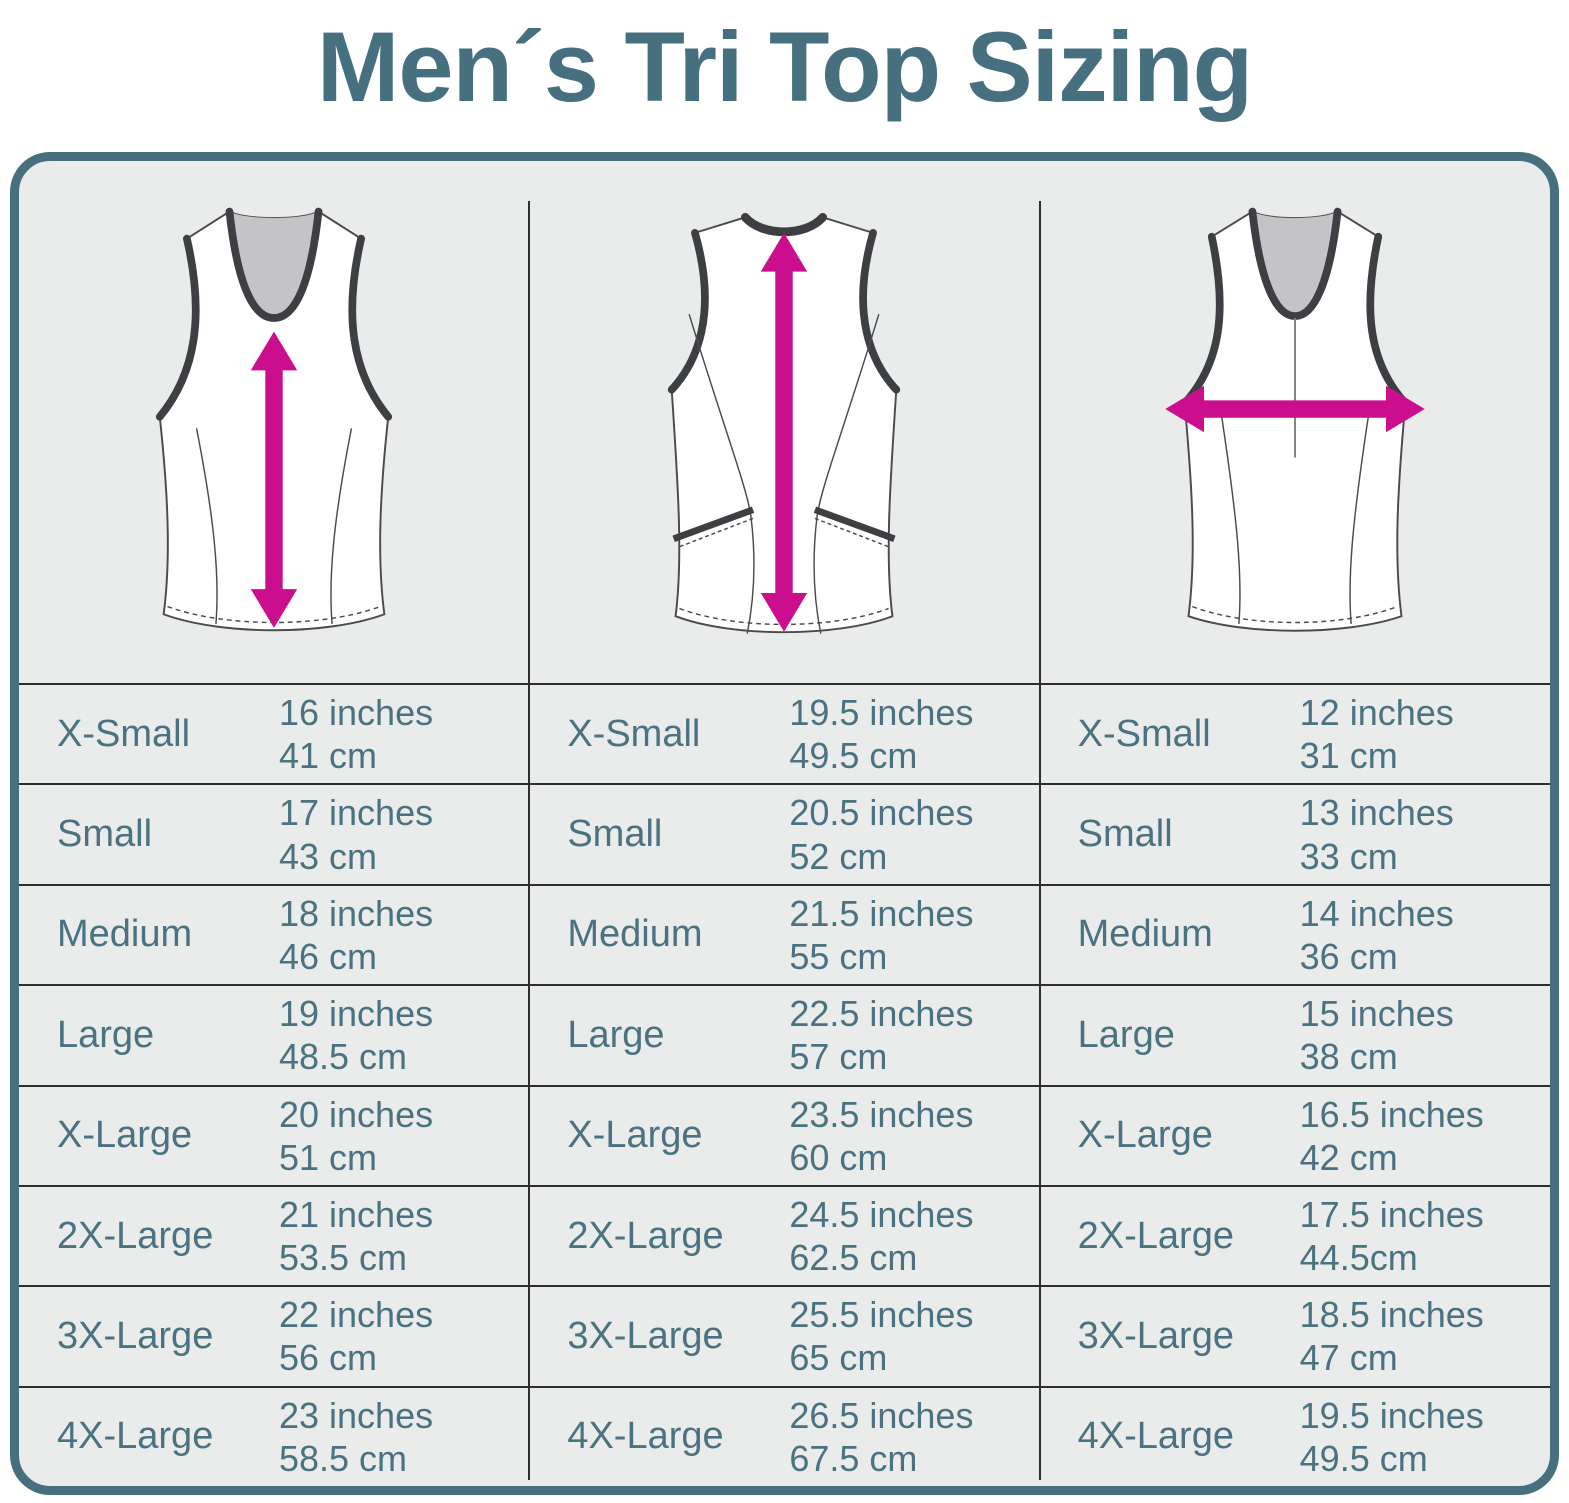 The height and width of the screenshot is (1503, 1569). What do you see at coordinates (784, 733) in the screenshot?
I see `table-row: X-Small 19.5 inches 49.5 cm` at bounding box center [784, 733].